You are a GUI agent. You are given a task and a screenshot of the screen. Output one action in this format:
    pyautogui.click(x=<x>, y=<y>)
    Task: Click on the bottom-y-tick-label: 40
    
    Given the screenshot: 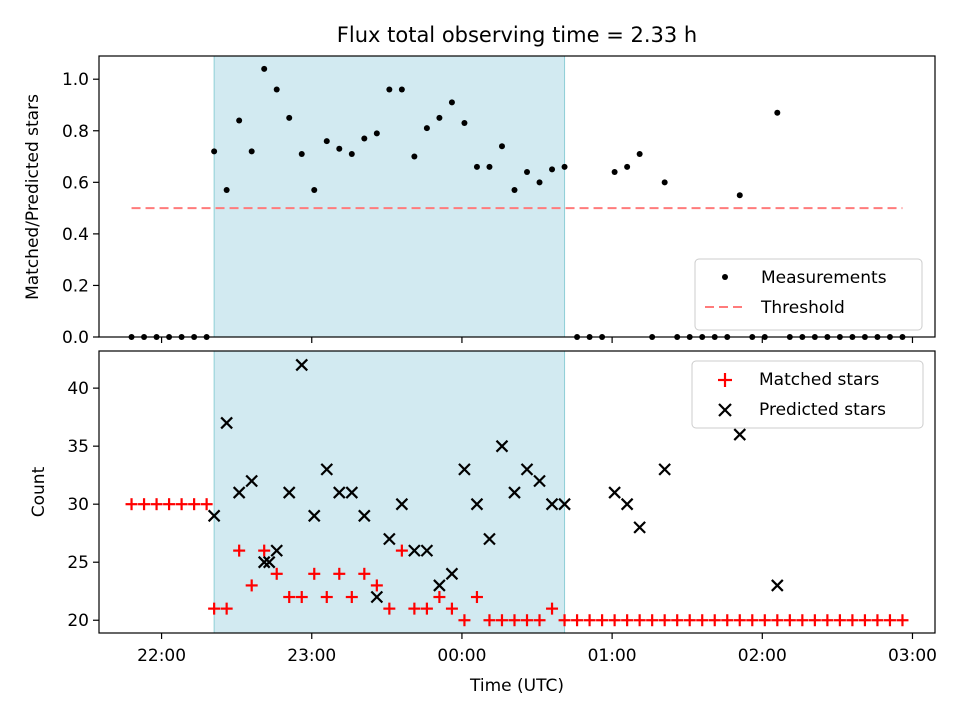 What is the action you would take?
    pyautogui.click(x=78, y=389)
    